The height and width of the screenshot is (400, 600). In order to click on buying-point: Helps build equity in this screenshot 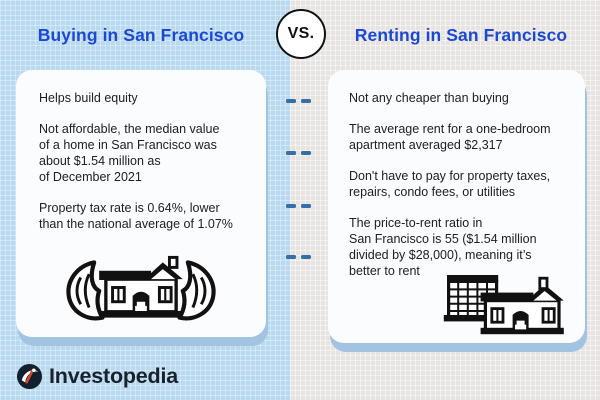, I will do `click(88, 98)`.